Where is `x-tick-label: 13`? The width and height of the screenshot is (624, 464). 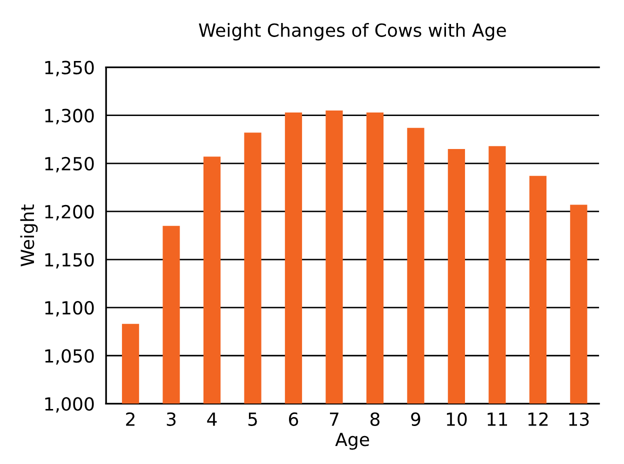 x-tick-label: 13 is located at coordinates (579, 419).